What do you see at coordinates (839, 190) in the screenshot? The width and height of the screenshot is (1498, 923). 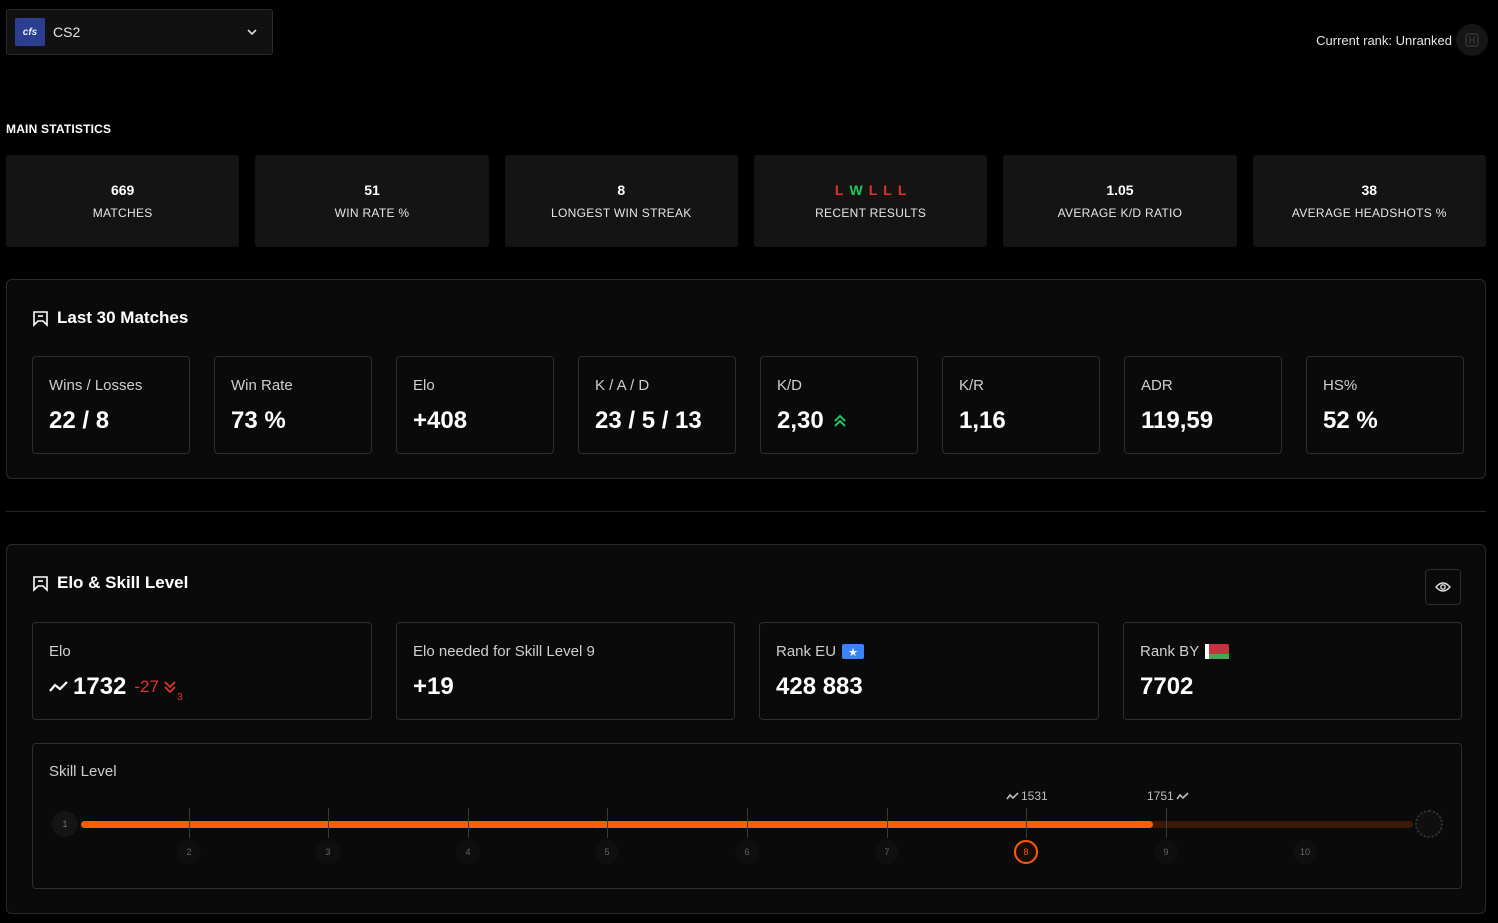 I see `result-0: L` at bounding box center [839, 190].